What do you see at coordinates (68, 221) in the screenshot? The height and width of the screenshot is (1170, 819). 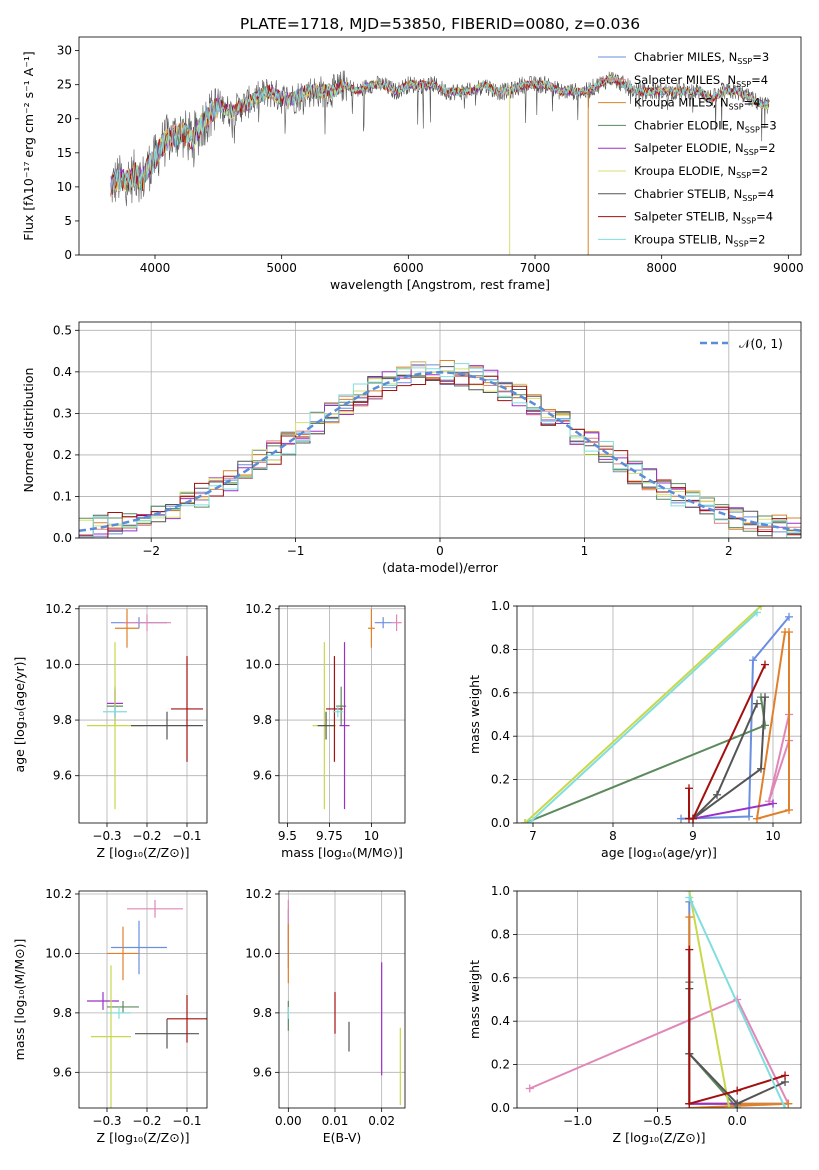 I see `y-tick-label: 5` at bounding box center [68, 221].